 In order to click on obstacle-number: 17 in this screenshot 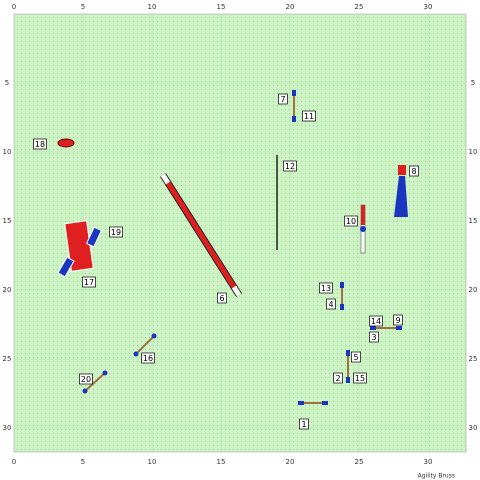, I will do `click(89, 282)`.